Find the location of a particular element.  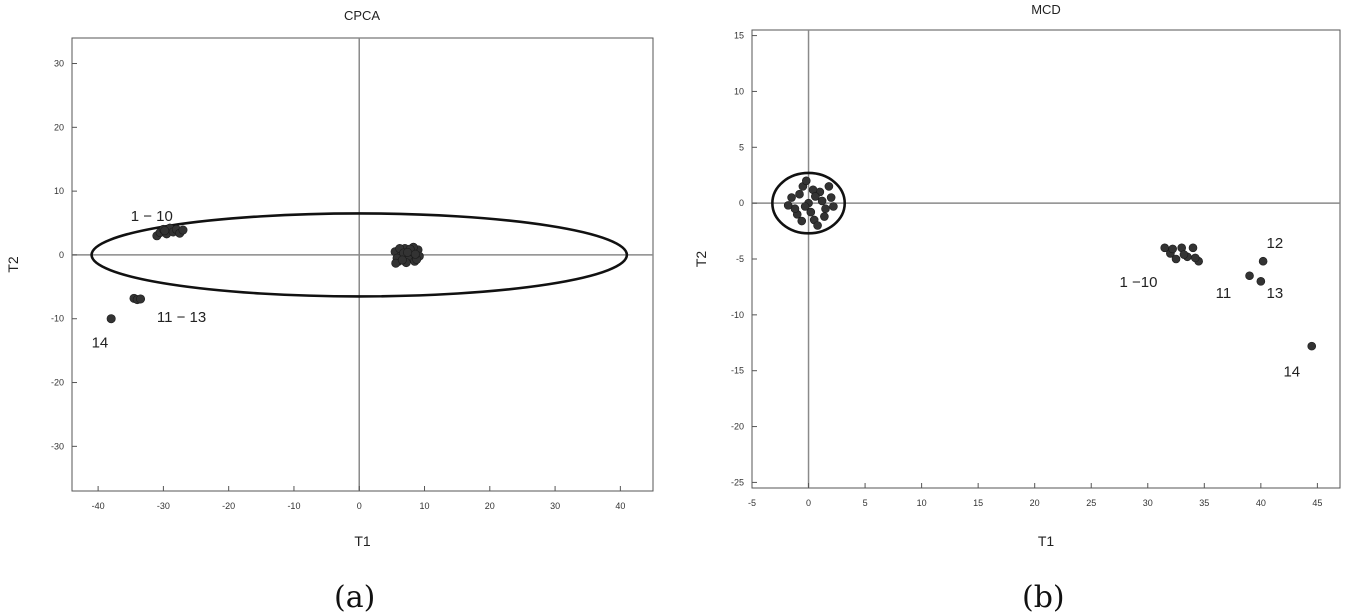

cpca-point-annotation: 14 is located at coordinates (100, 342).